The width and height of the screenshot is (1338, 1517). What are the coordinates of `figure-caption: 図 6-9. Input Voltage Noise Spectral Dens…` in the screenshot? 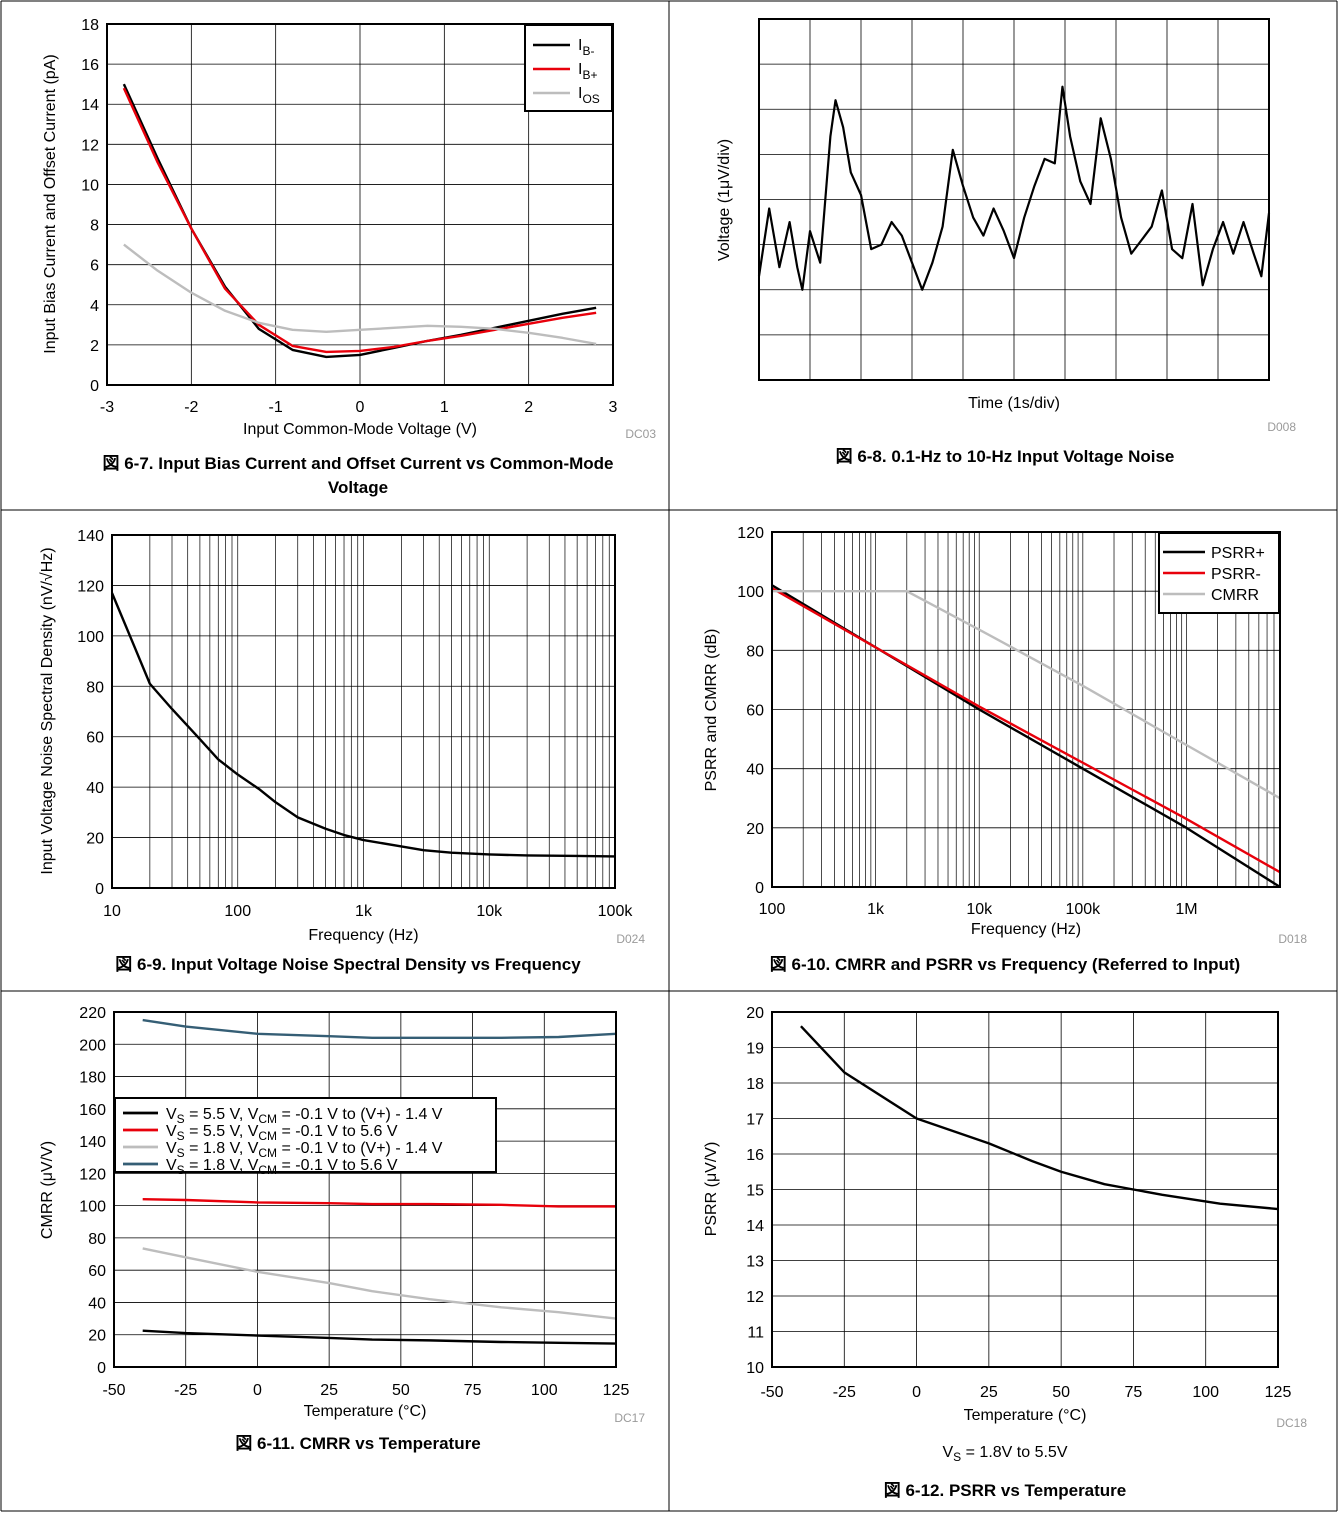 It's located at (348, 964).